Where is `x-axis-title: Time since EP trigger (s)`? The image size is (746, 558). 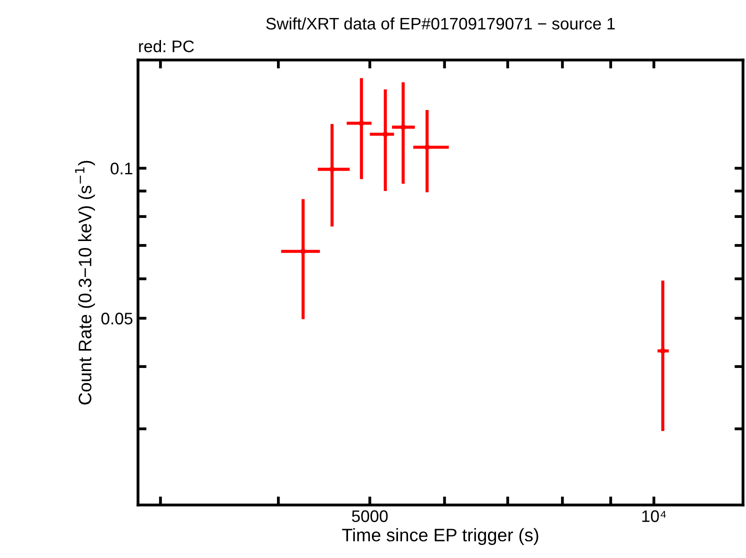
x-axis-title: Time since EP trigger (s) is located at coordinates (440, 536).